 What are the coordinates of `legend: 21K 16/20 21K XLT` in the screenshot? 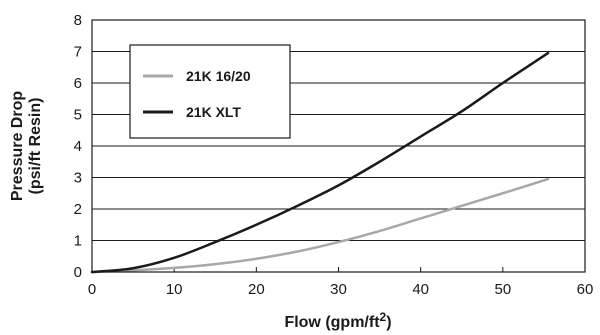 It's located at (210, 91).